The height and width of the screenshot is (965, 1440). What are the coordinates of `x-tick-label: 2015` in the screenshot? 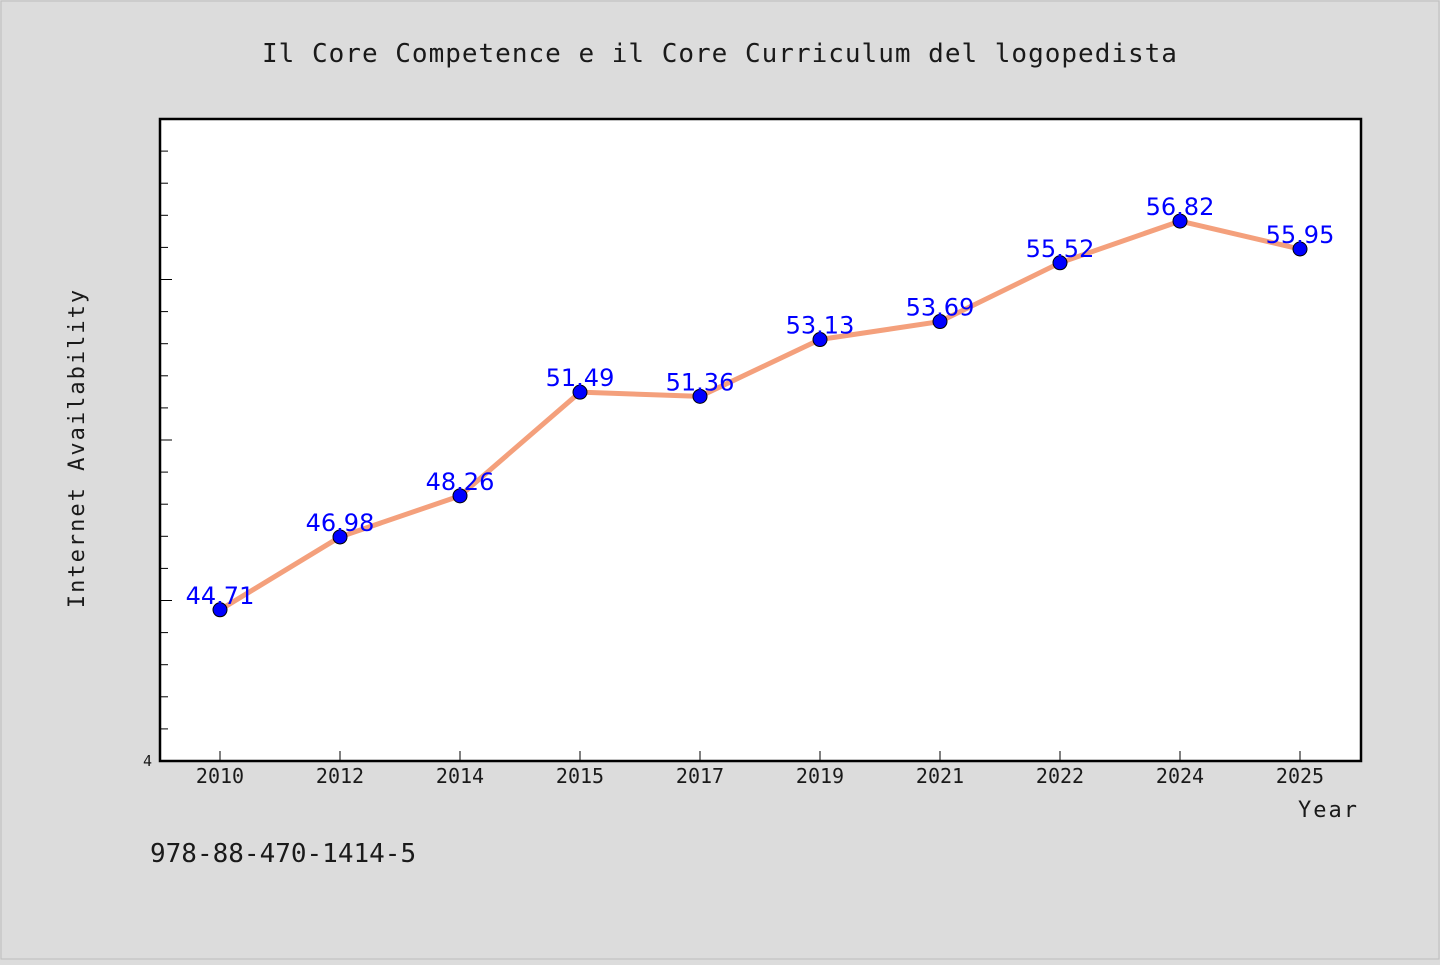 It's located at (580, 776).